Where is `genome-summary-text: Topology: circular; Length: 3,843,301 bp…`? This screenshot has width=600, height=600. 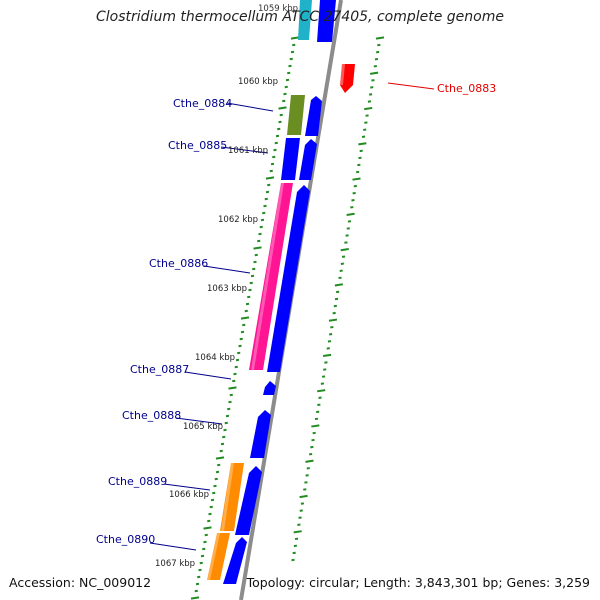
genome-summary-text: Topology: circular; Length: 3,843,301 bp… is located at coordinates (418, 582).